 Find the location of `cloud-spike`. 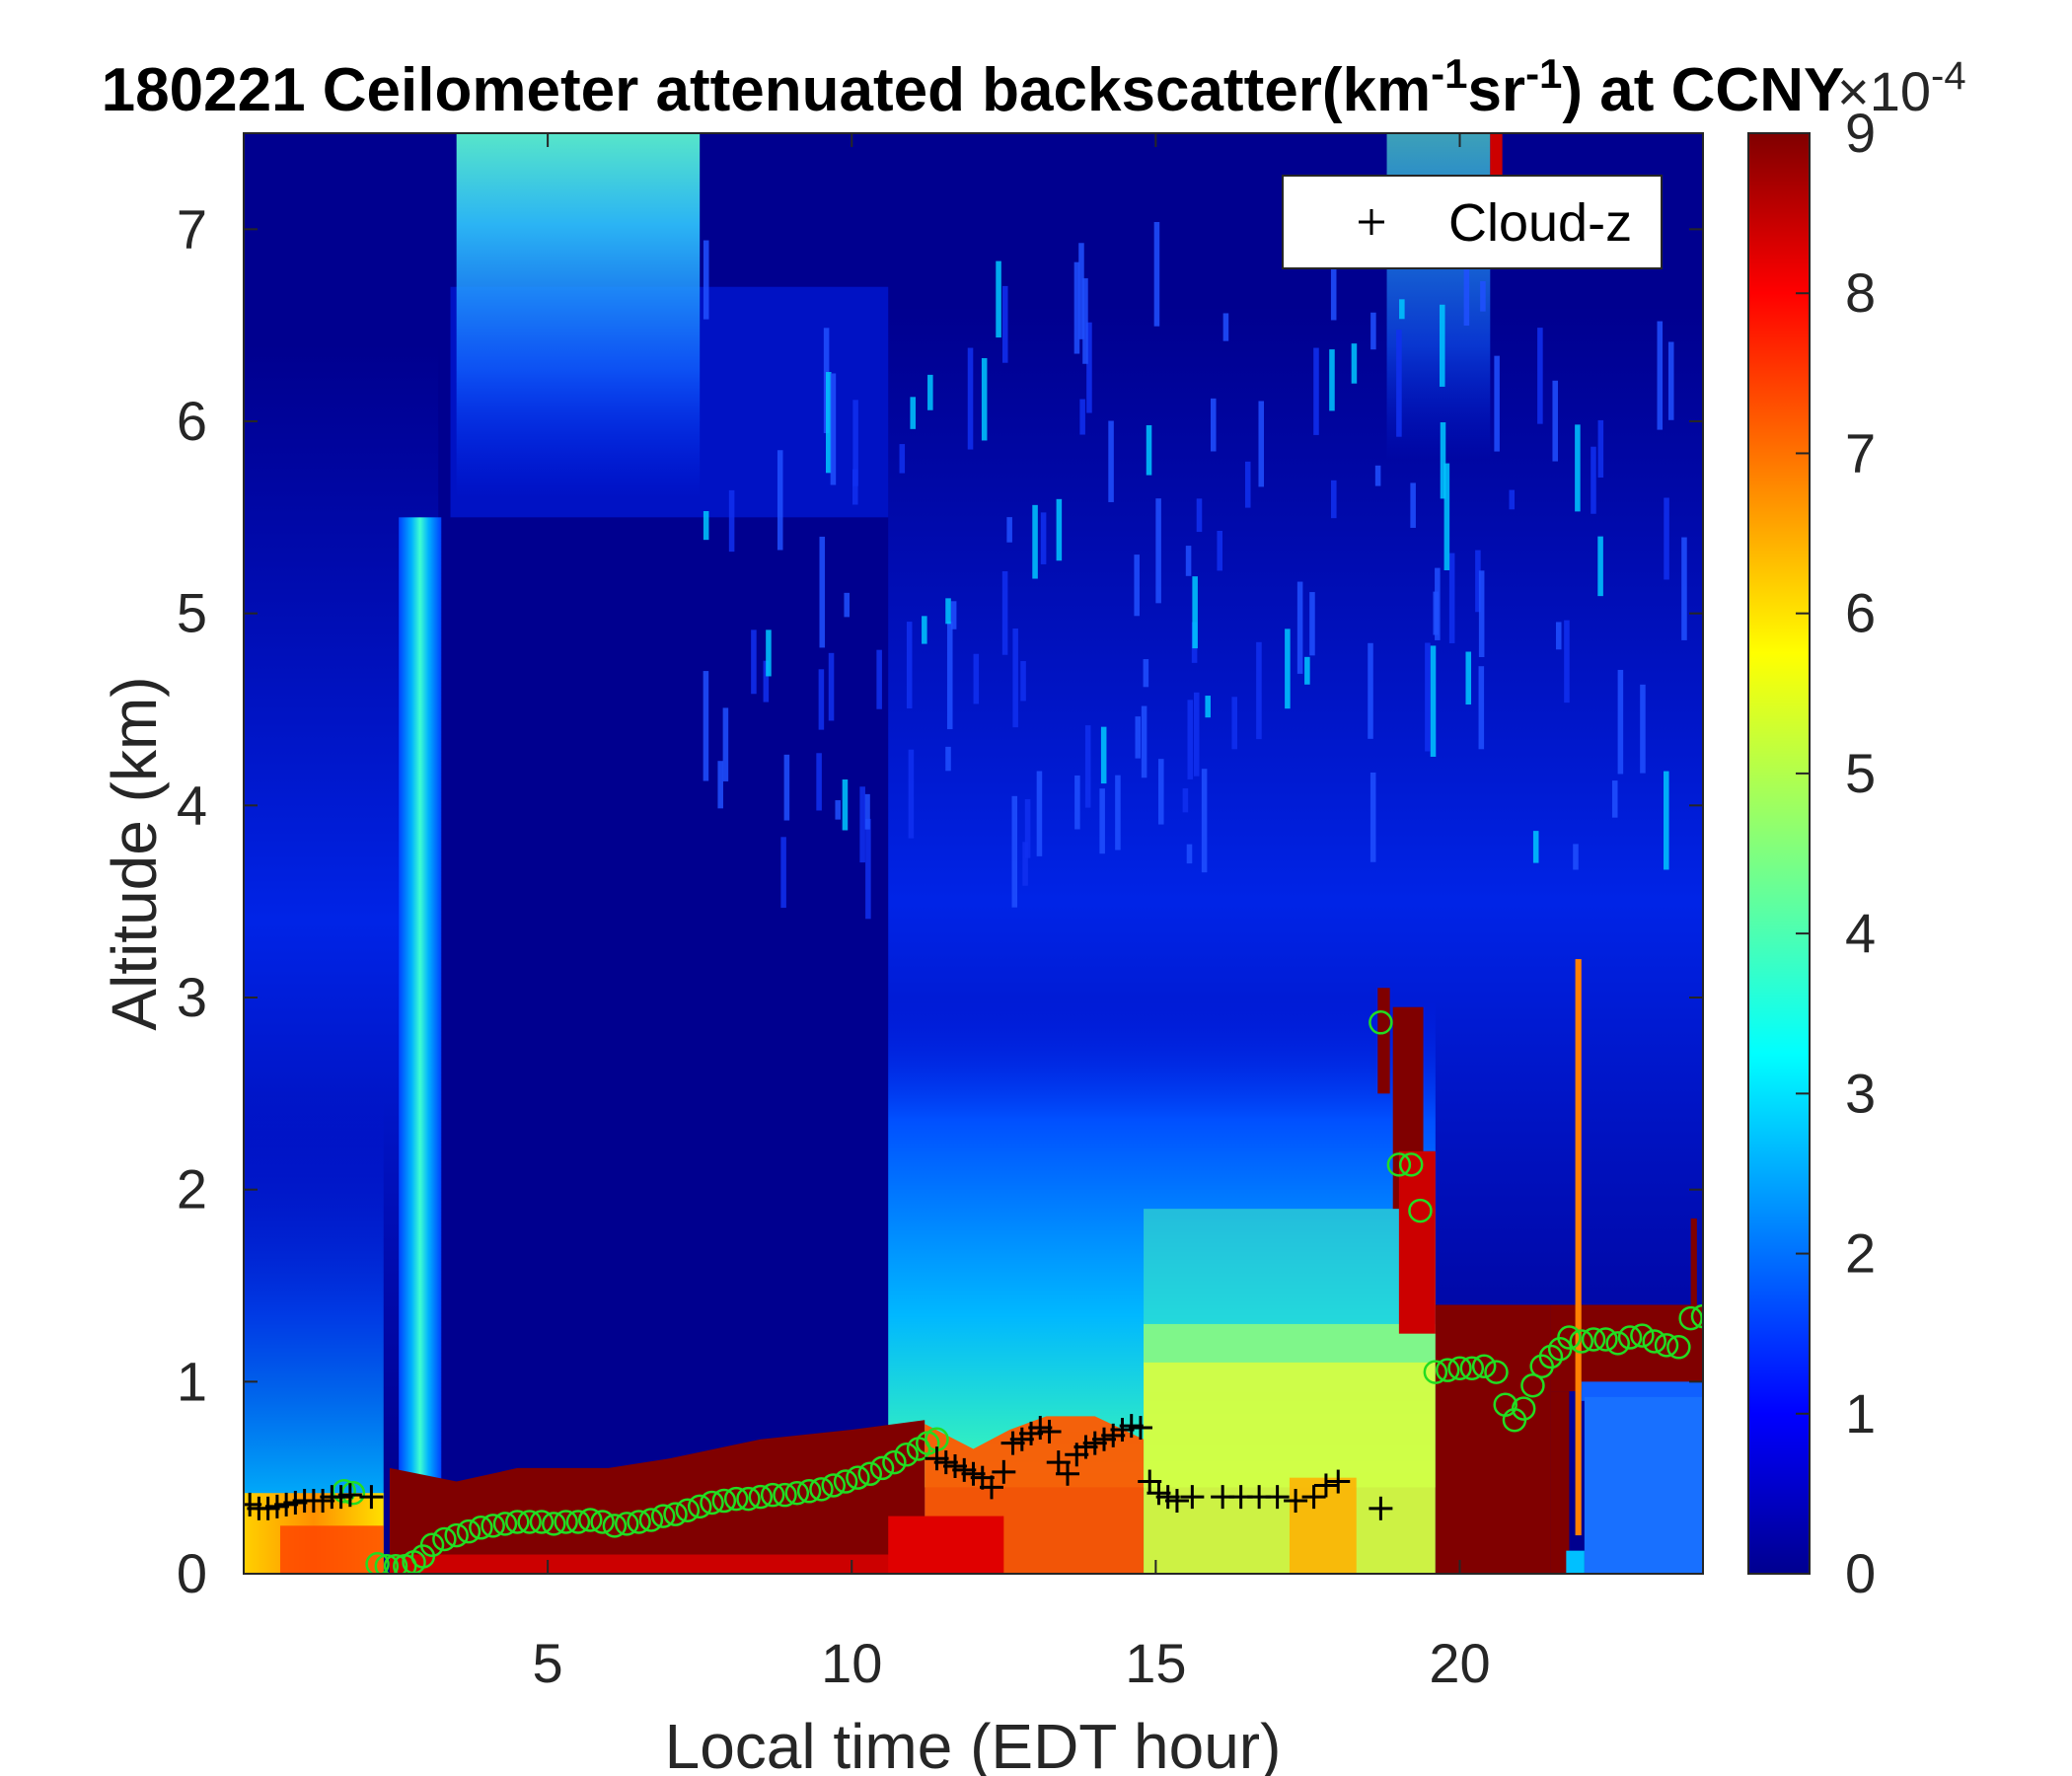

cloud-spike is located at coordinates (1384, 1041).